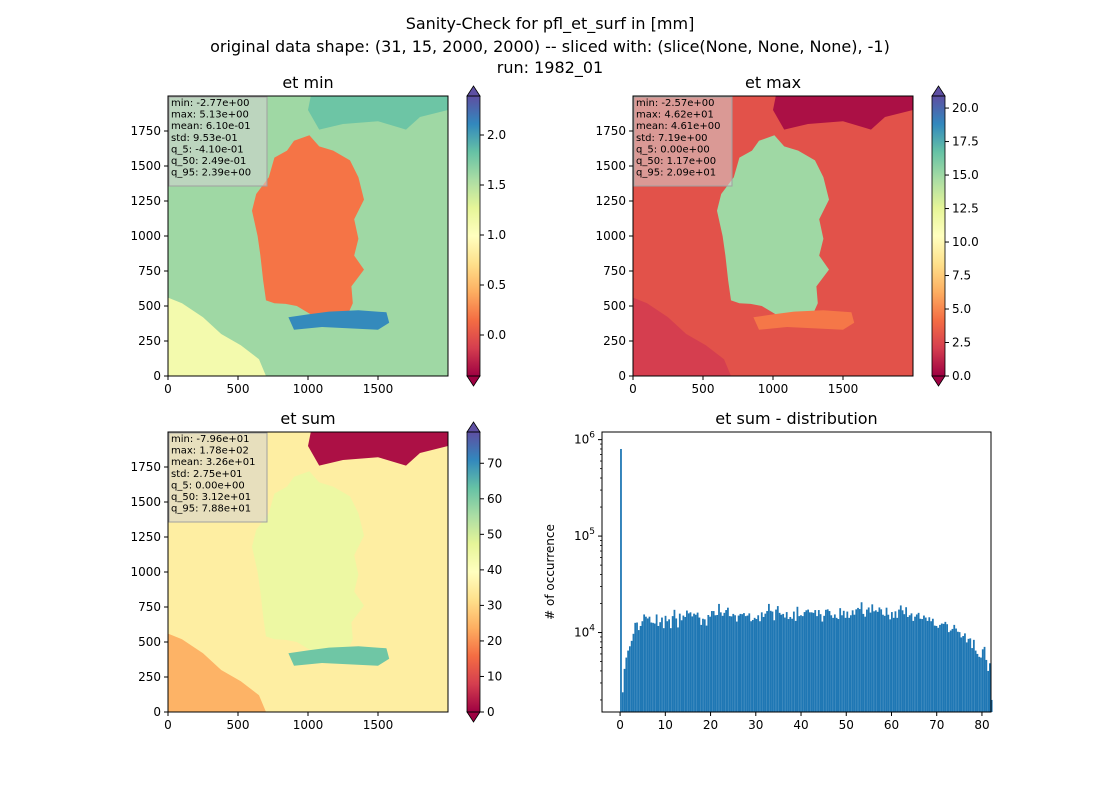 This screenshot has height=800, width=1100. I want to click on stats-line: q_5: 0.00e+00, so click(208, 485).